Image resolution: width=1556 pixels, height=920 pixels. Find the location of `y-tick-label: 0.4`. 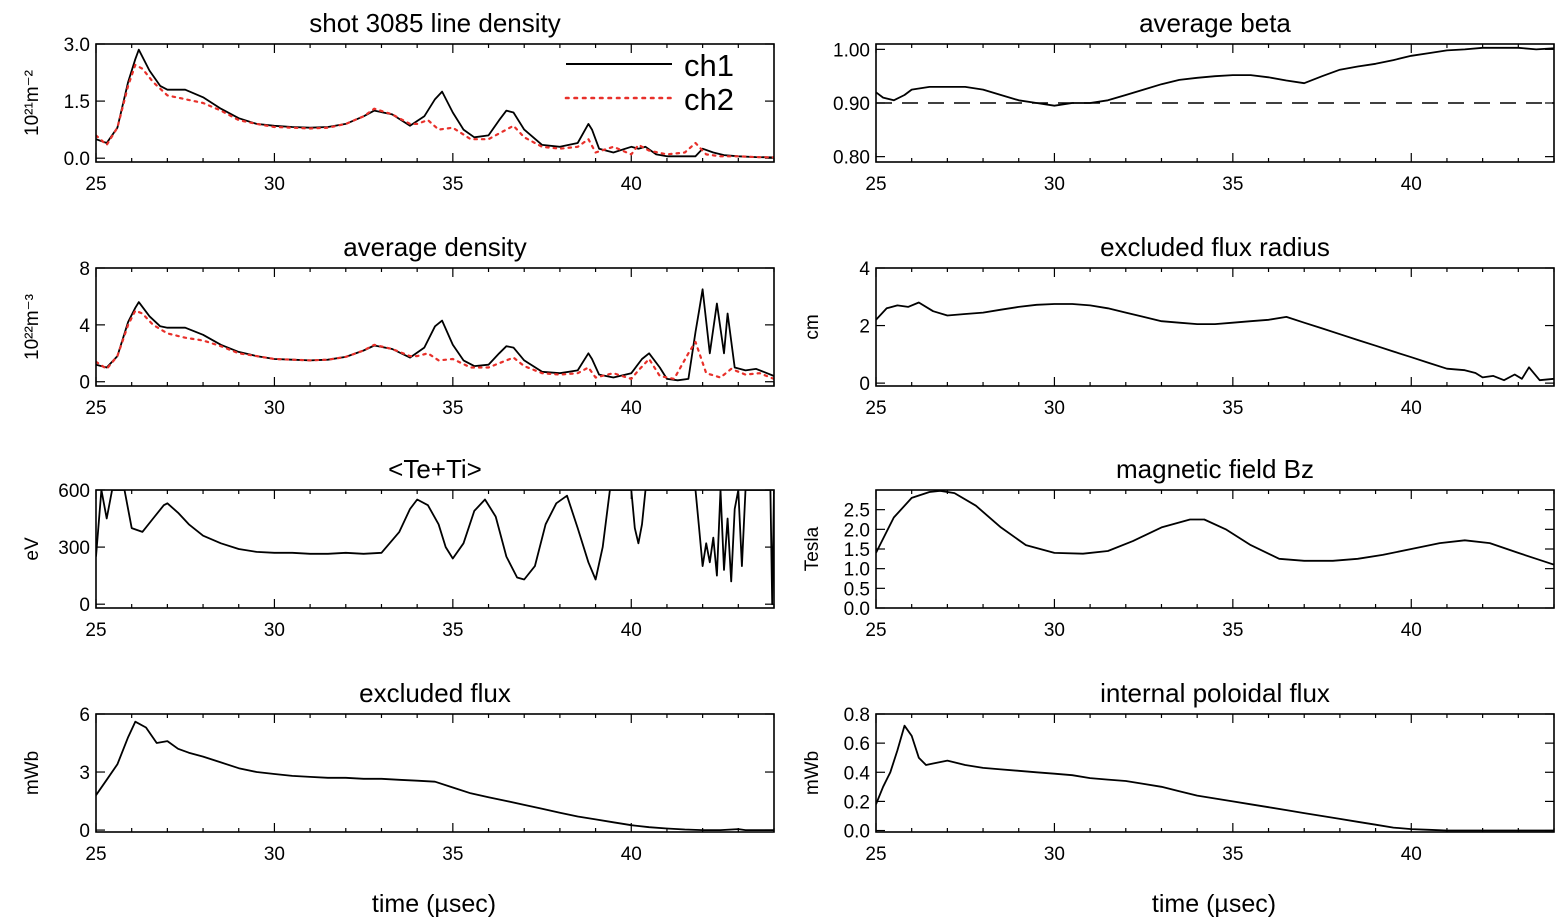

y-tick-label: 0.4 is located at coordinates (857, 773).